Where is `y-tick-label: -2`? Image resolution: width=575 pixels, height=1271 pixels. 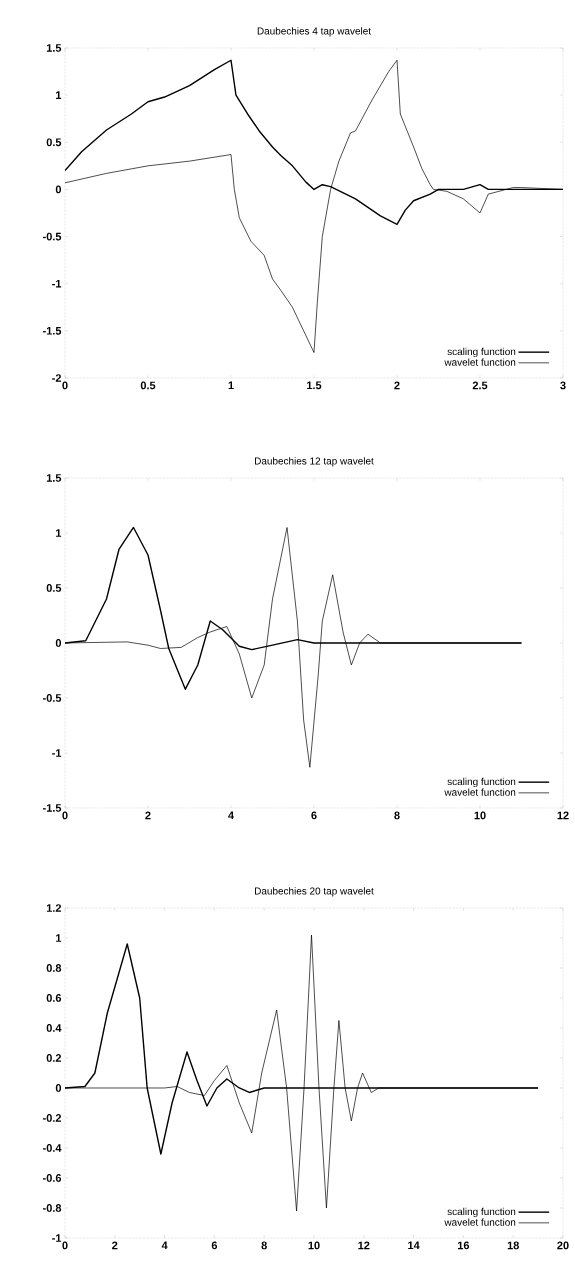 y-tick-label: -2 is located at coordinates (57, 378).